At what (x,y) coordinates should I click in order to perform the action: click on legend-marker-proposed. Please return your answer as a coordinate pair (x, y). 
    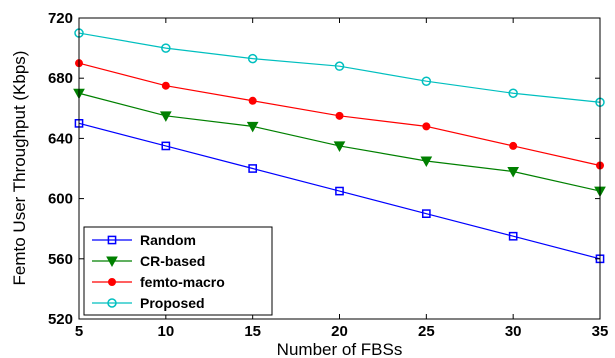
    Looking at the image, I should click on (112, 303).